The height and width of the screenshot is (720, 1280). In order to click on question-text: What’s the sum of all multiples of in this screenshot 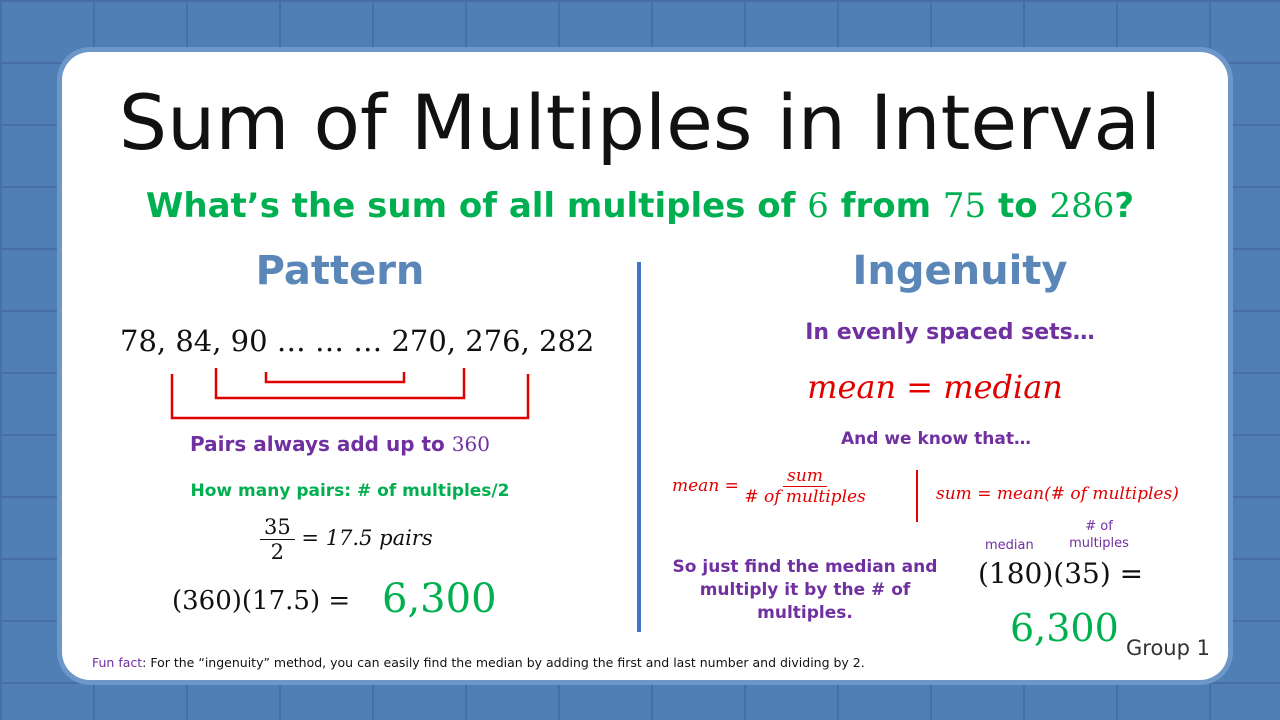, I will do `click(476, 206)`.